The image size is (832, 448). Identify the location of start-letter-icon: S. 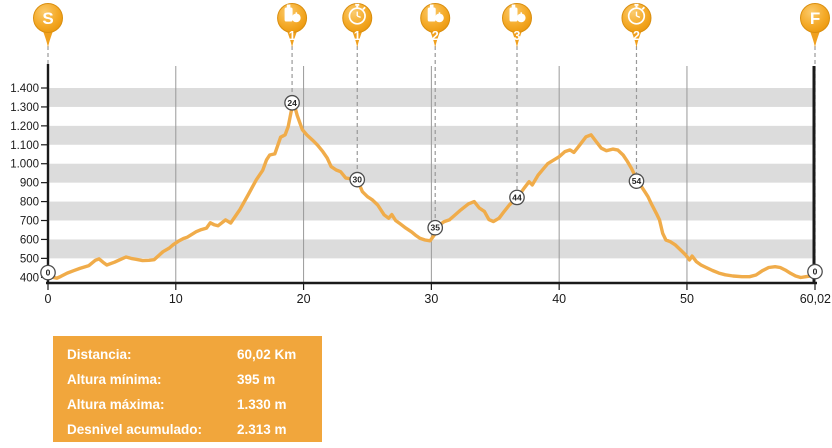
(47, 18).